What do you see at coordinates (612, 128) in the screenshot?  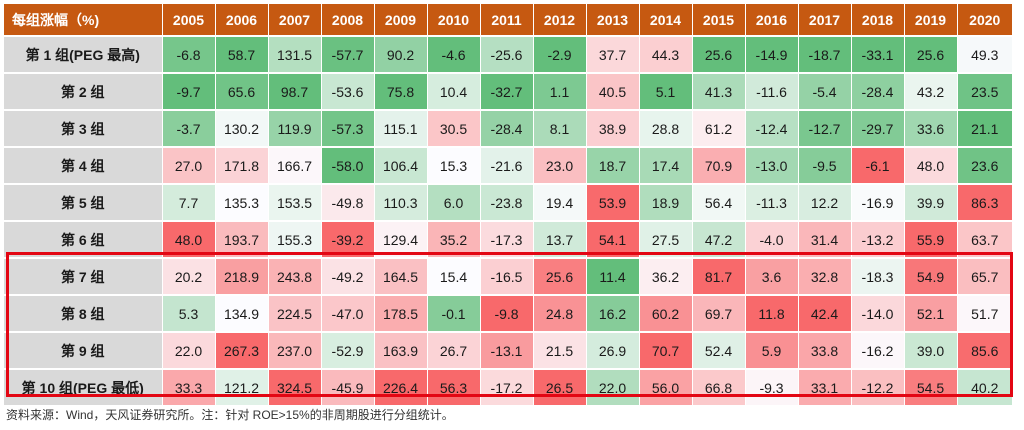 I see `value-cell: 38.9` at bounding box center [612, 128].